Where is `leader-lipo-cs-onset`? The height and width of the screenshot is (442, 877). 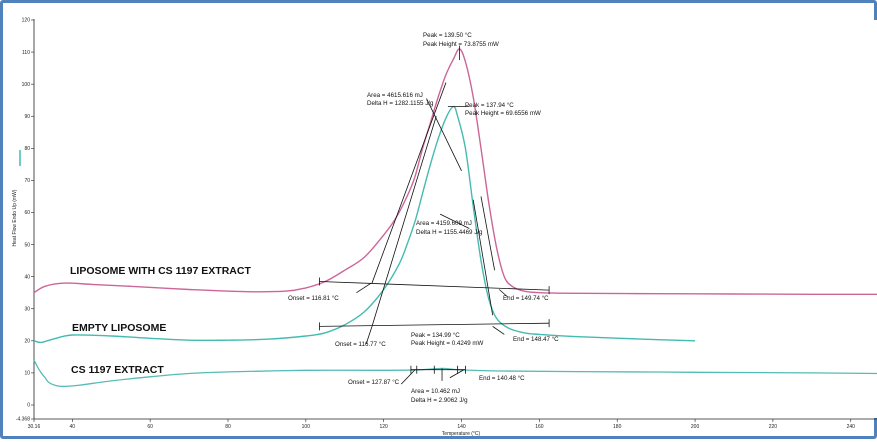
leader-lipo-cs-onset is located at coordinates (364, 288).